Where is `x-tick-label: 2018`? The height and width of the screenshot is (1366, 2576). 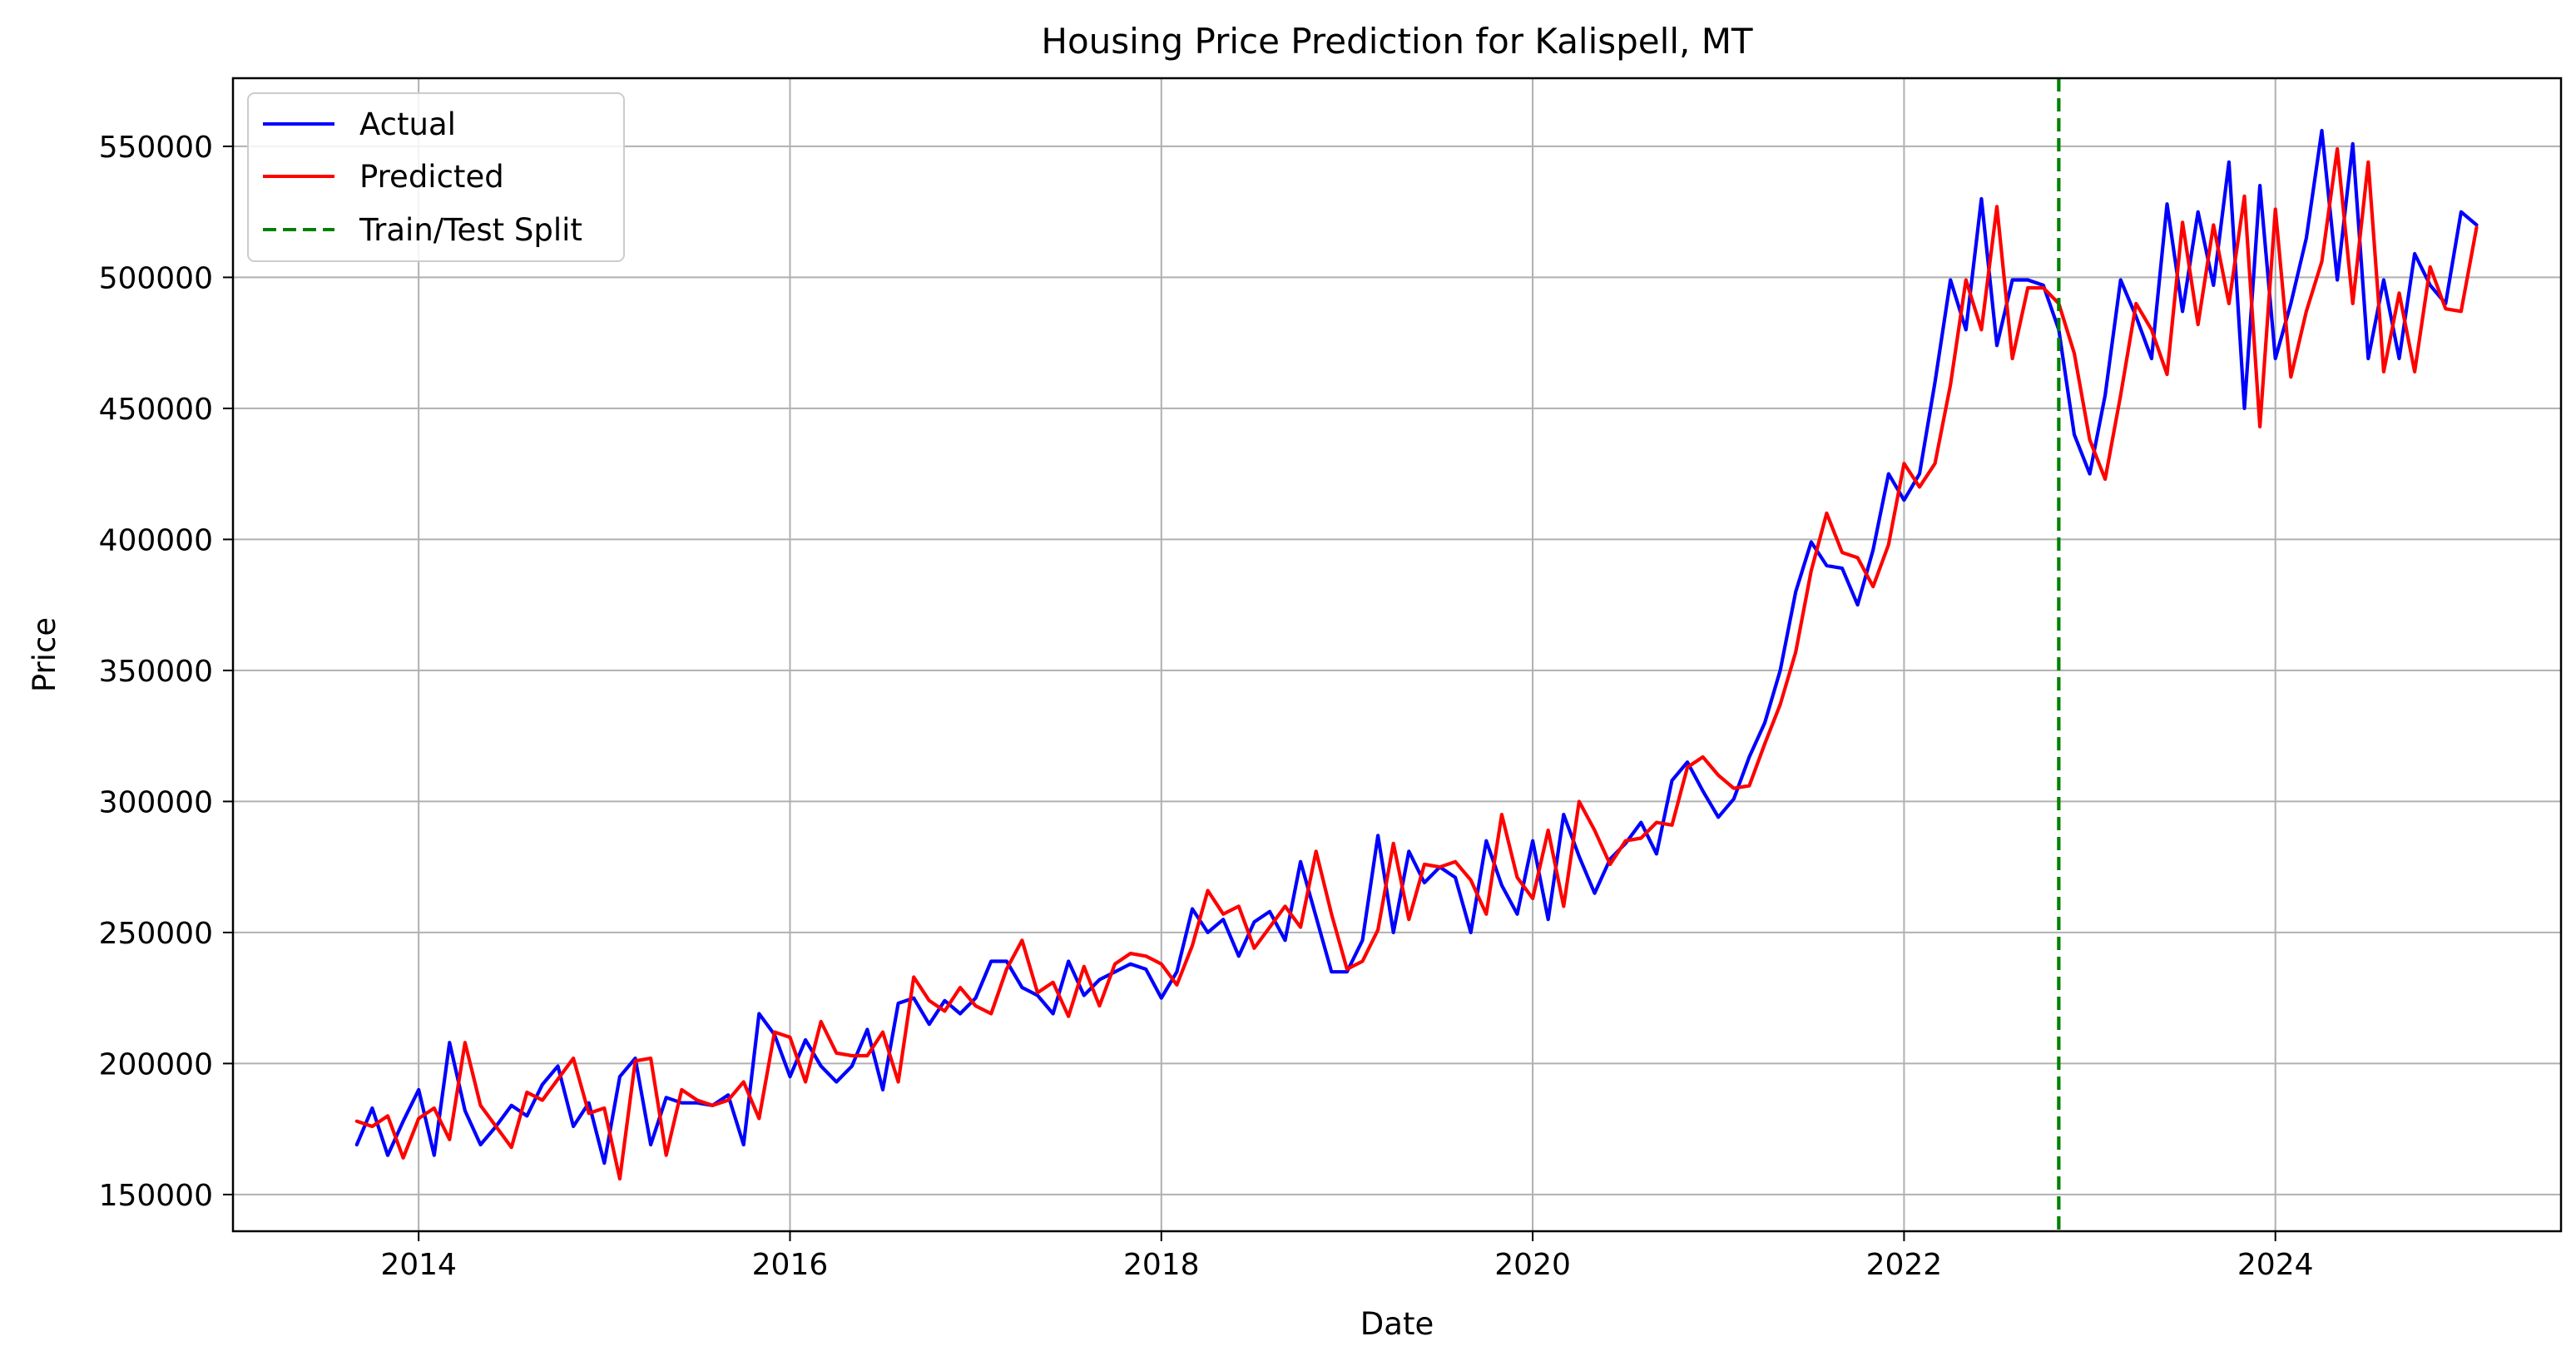 x-tick-label: 2018 is located at coordinates (1161, 1265).